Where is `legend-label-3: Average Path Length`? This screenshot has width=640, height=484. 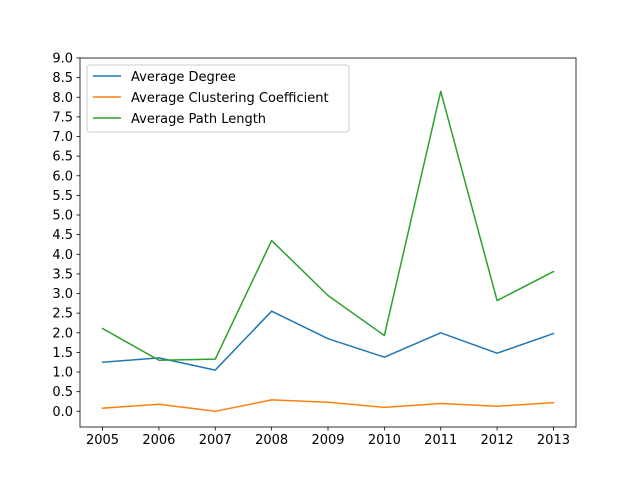
legend-label-3: Average Path Length is located at coordinates (198, 119).